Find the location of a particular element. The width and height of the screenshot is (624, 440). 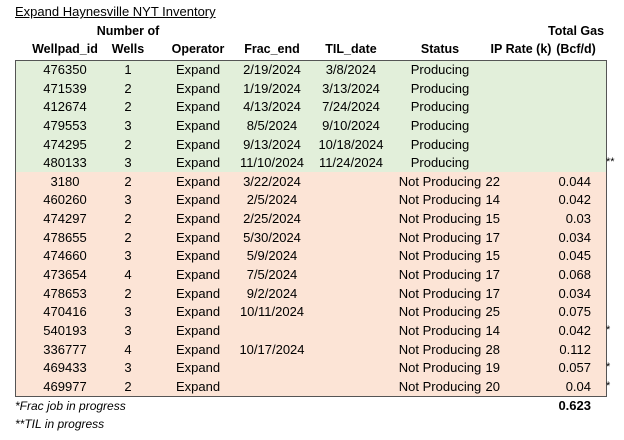

wellpad-id-cell: 480133 is located at coordinates (65, 163).